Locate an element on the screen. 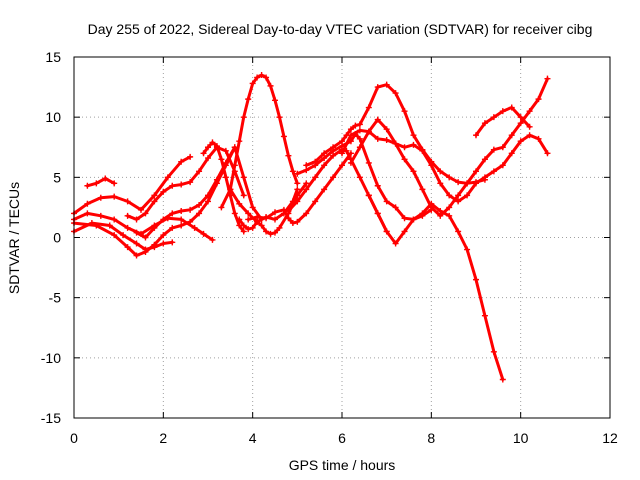  x-tick-label-0: 0 is located at coordinates (74, 438).